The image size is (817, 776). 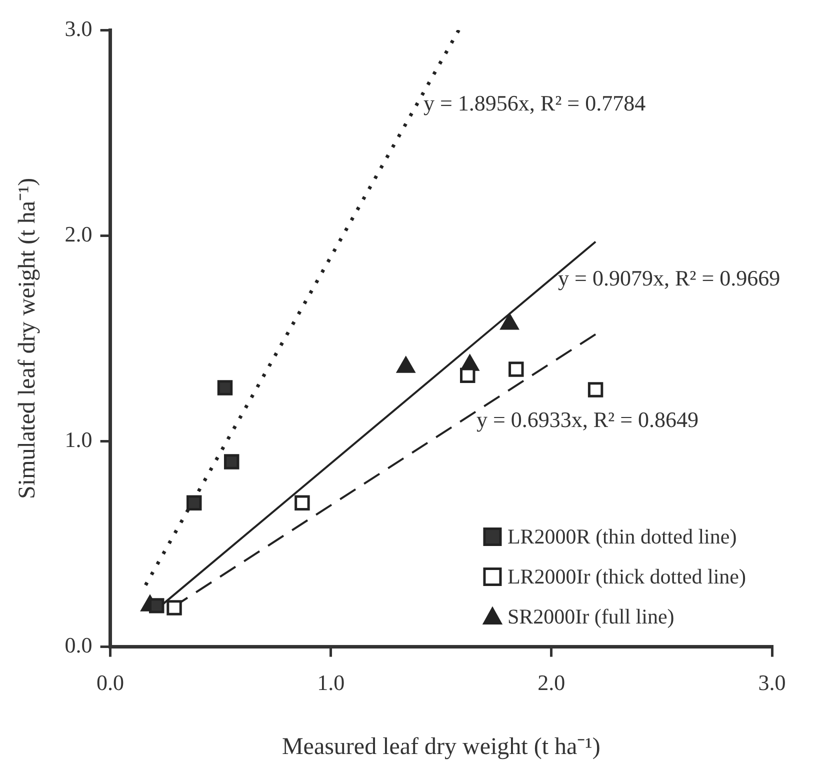 I want to click on y-tick-label: 1.0, so click(x=78, y=439).